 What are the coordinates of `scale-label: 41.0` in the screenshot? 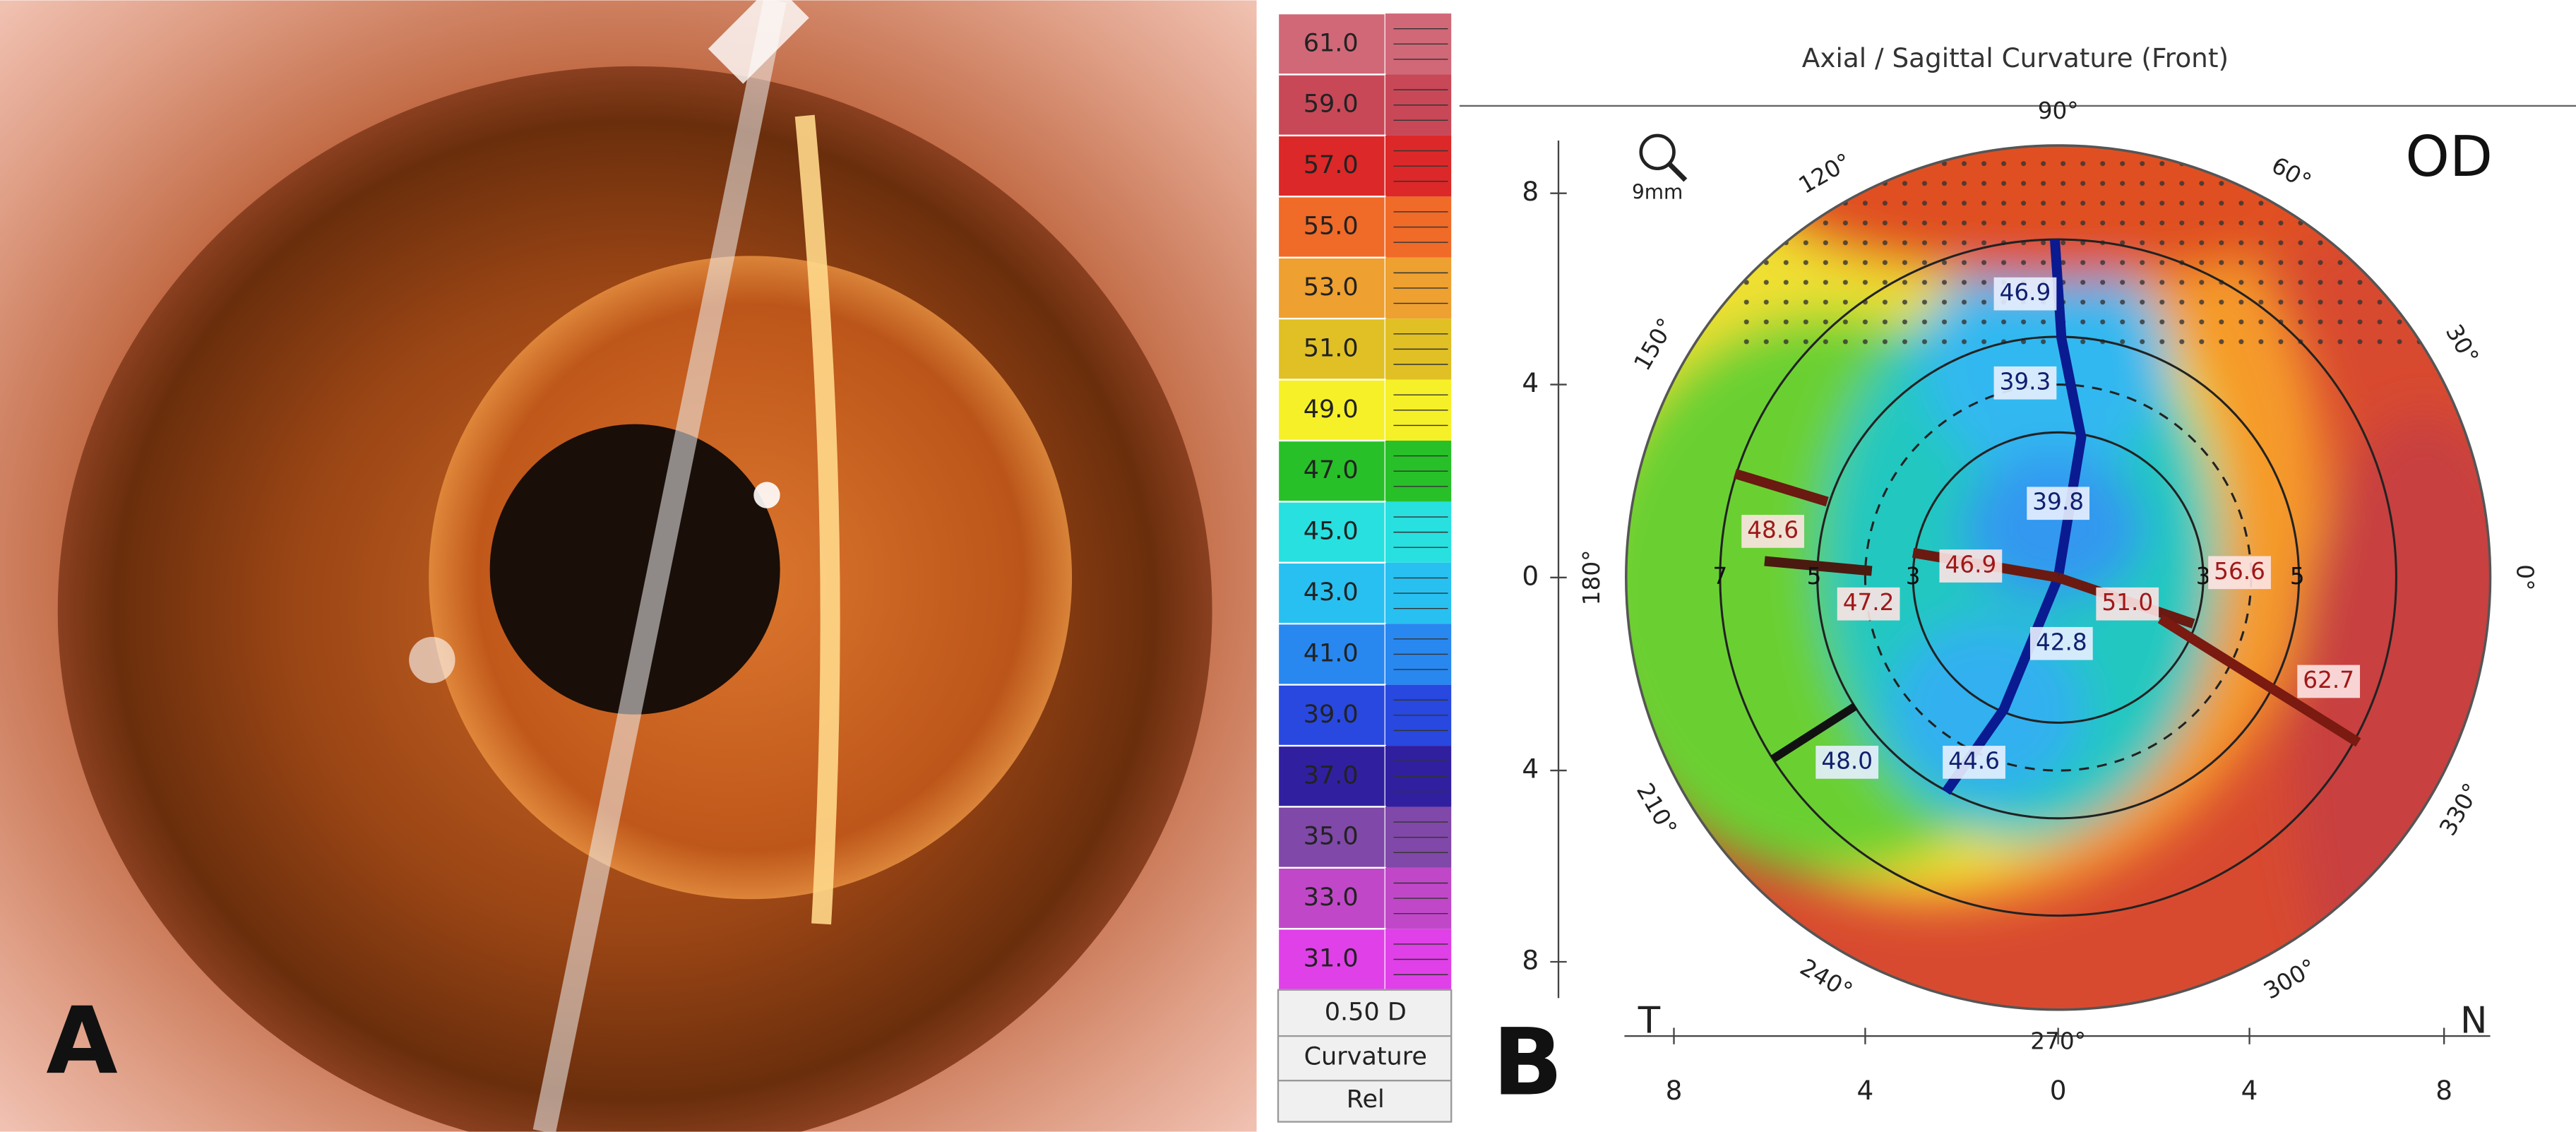 It's located at (1331, 652).